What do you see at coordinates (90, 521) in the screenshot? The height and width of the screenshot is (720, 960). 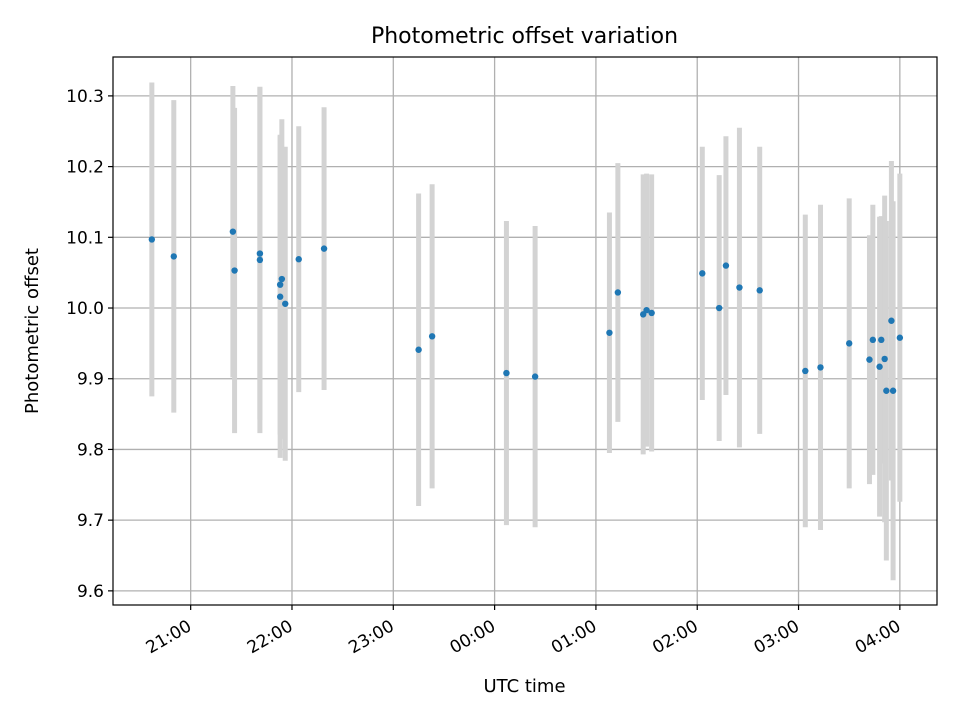 I see `y-tick-label: 9.7` at bounding box center [90, 521].